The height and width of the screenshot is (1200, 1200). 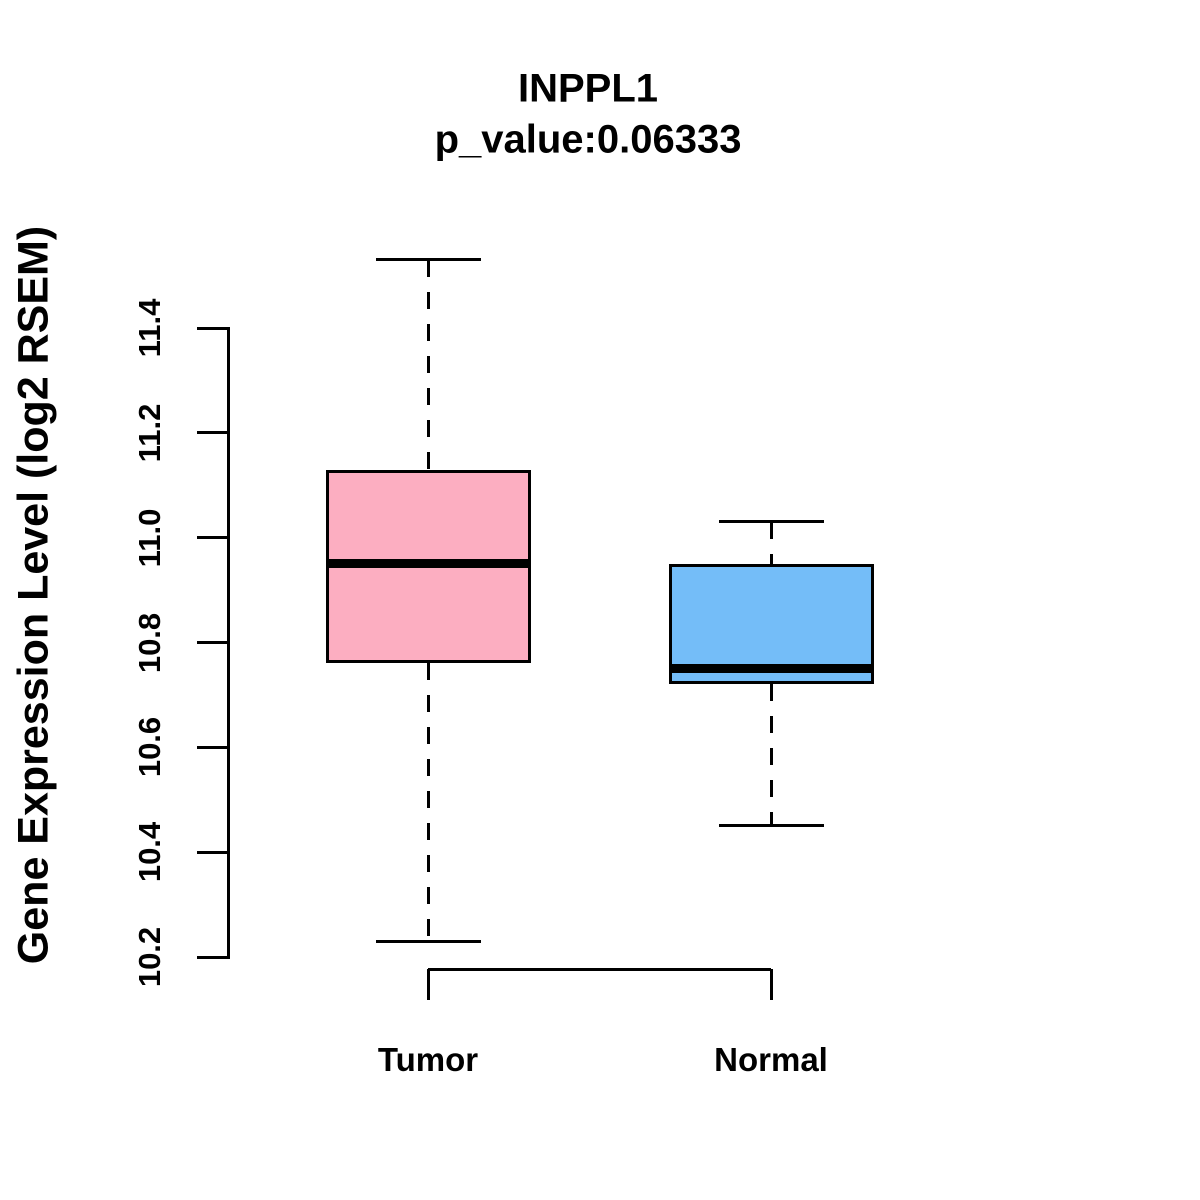 What do you see at coordinates (599, 969) in the screenshot?
I see `x-axis-line` at bounding box center [599, 969].